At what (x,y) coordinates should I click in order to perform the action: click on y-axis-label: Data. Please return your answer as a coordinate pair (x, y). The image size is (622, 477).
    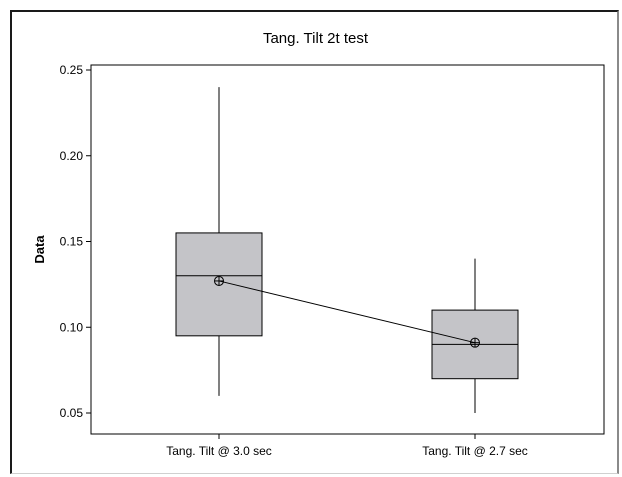
    Looking at the image, I should click on (39, 249).